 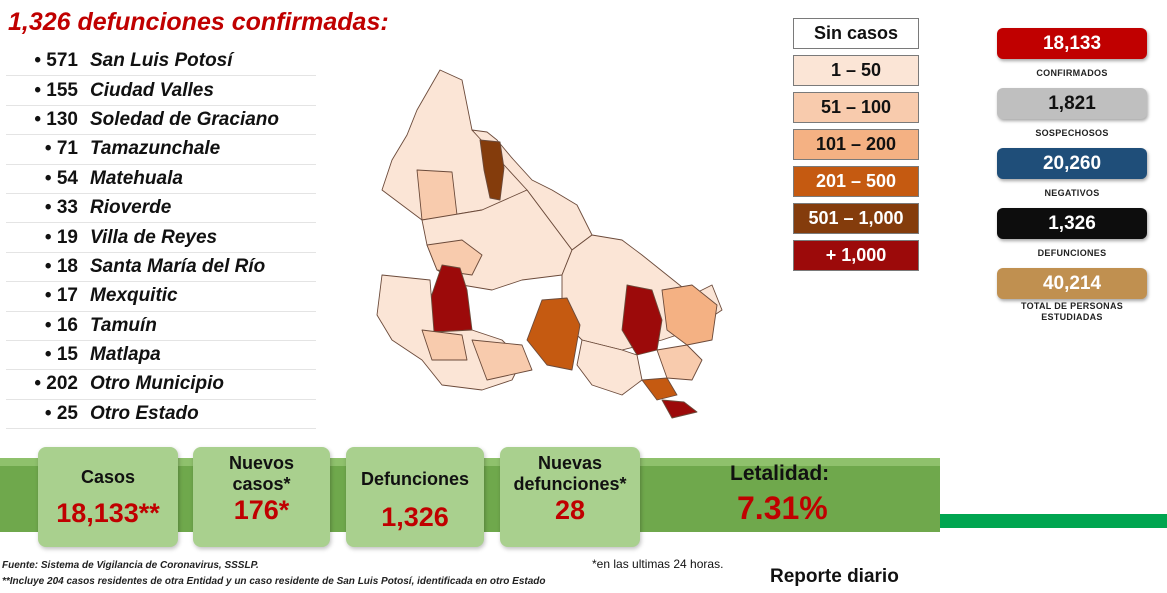 What do you see at coordinates (1072, 253) in the screenshot?
I see `stat-label: DEFUNCIONES` at bounding box center [1072, 253].